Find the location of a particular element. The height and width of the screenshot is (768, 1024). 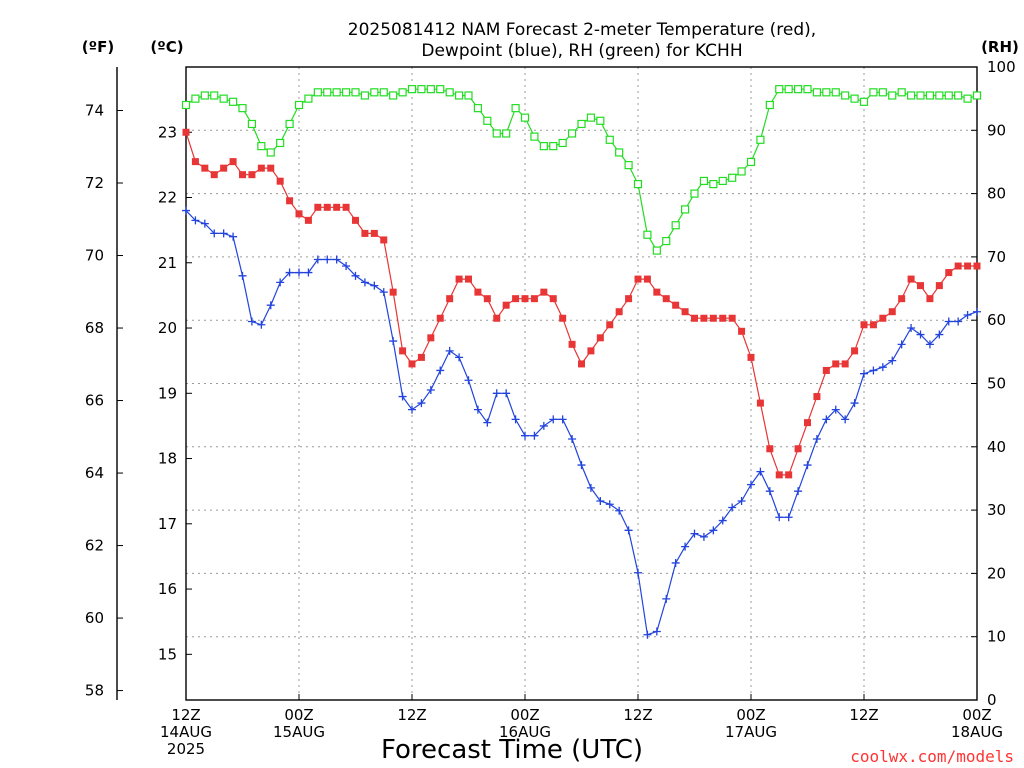

x-tick-label: 12Z is located at coordinates (411, 715).